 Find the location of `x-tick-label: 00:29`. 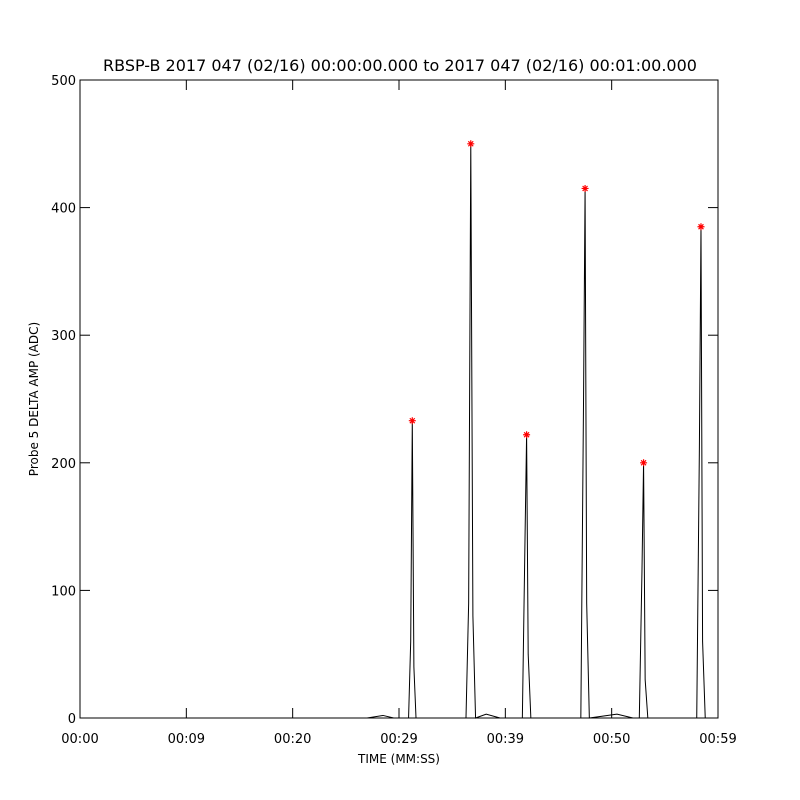

x-tick-label: 00:29 is located at coordinates (398, 739).